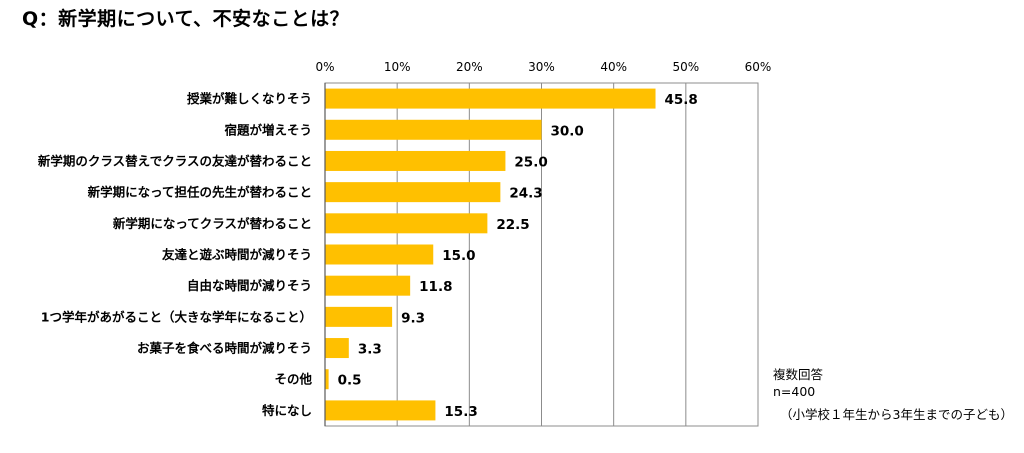  Describe the element at coordinates (512, 225) in the screenshot. I see `data-label: 22.5` at that location.